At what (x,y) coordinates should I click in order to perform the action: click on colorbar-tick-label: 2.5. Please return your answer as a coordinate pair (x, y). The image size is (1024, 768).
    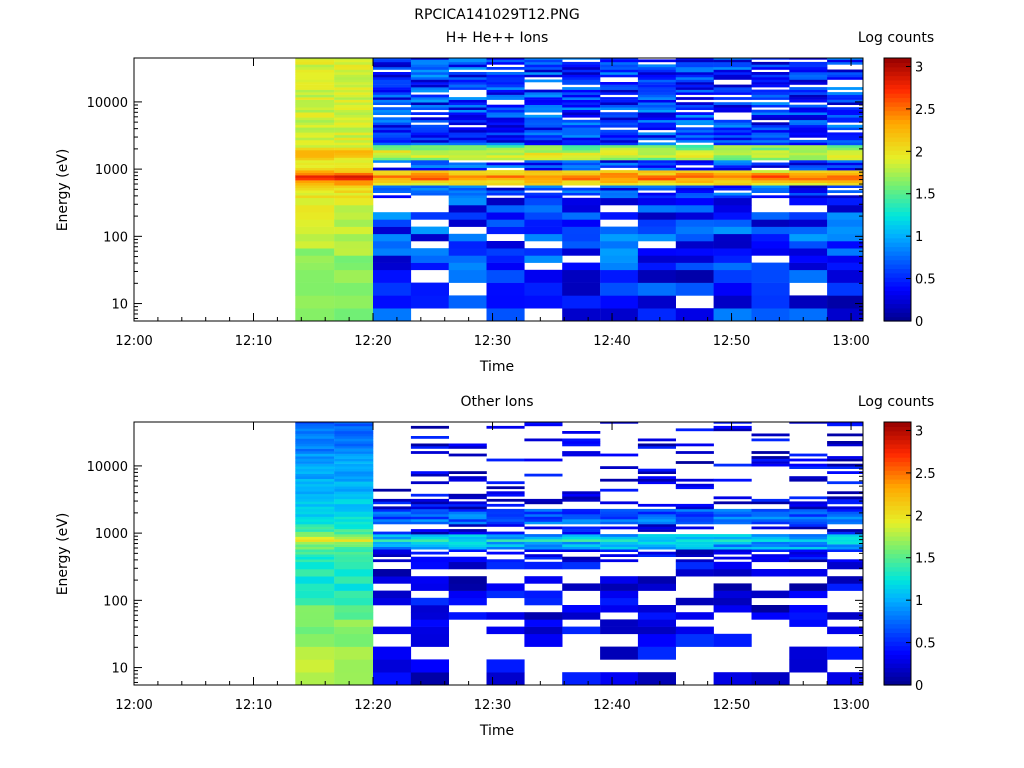
    Looking at the image, I should click on (925, 110).